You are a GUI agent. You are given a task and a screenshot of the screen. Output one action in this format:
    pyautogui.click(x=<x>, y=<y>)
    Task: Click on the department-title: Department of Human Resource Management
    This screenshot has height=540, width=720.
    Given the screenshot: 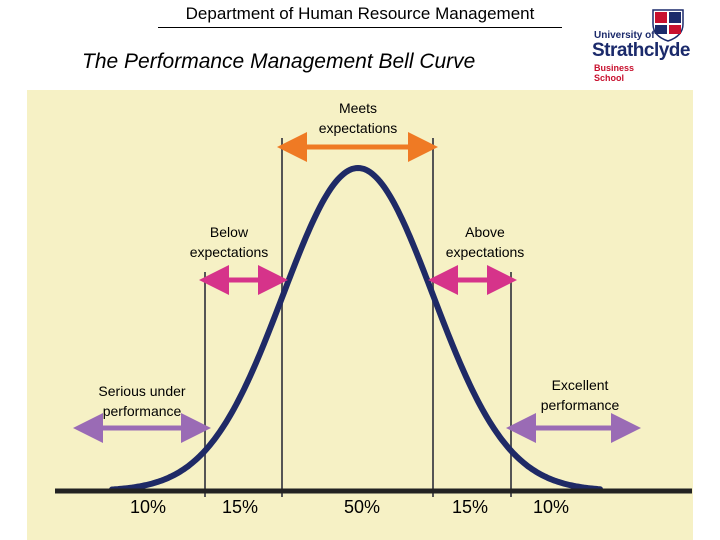 What is the action you would take?
    pyautogui.click(x=360, y=13)
    